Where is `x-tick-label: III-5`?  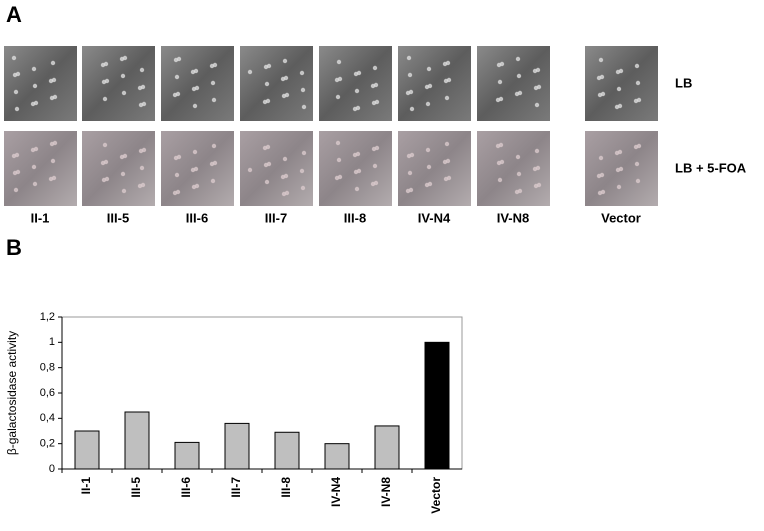
x-tick-label: III-5 is located at coordinates (136, 487).